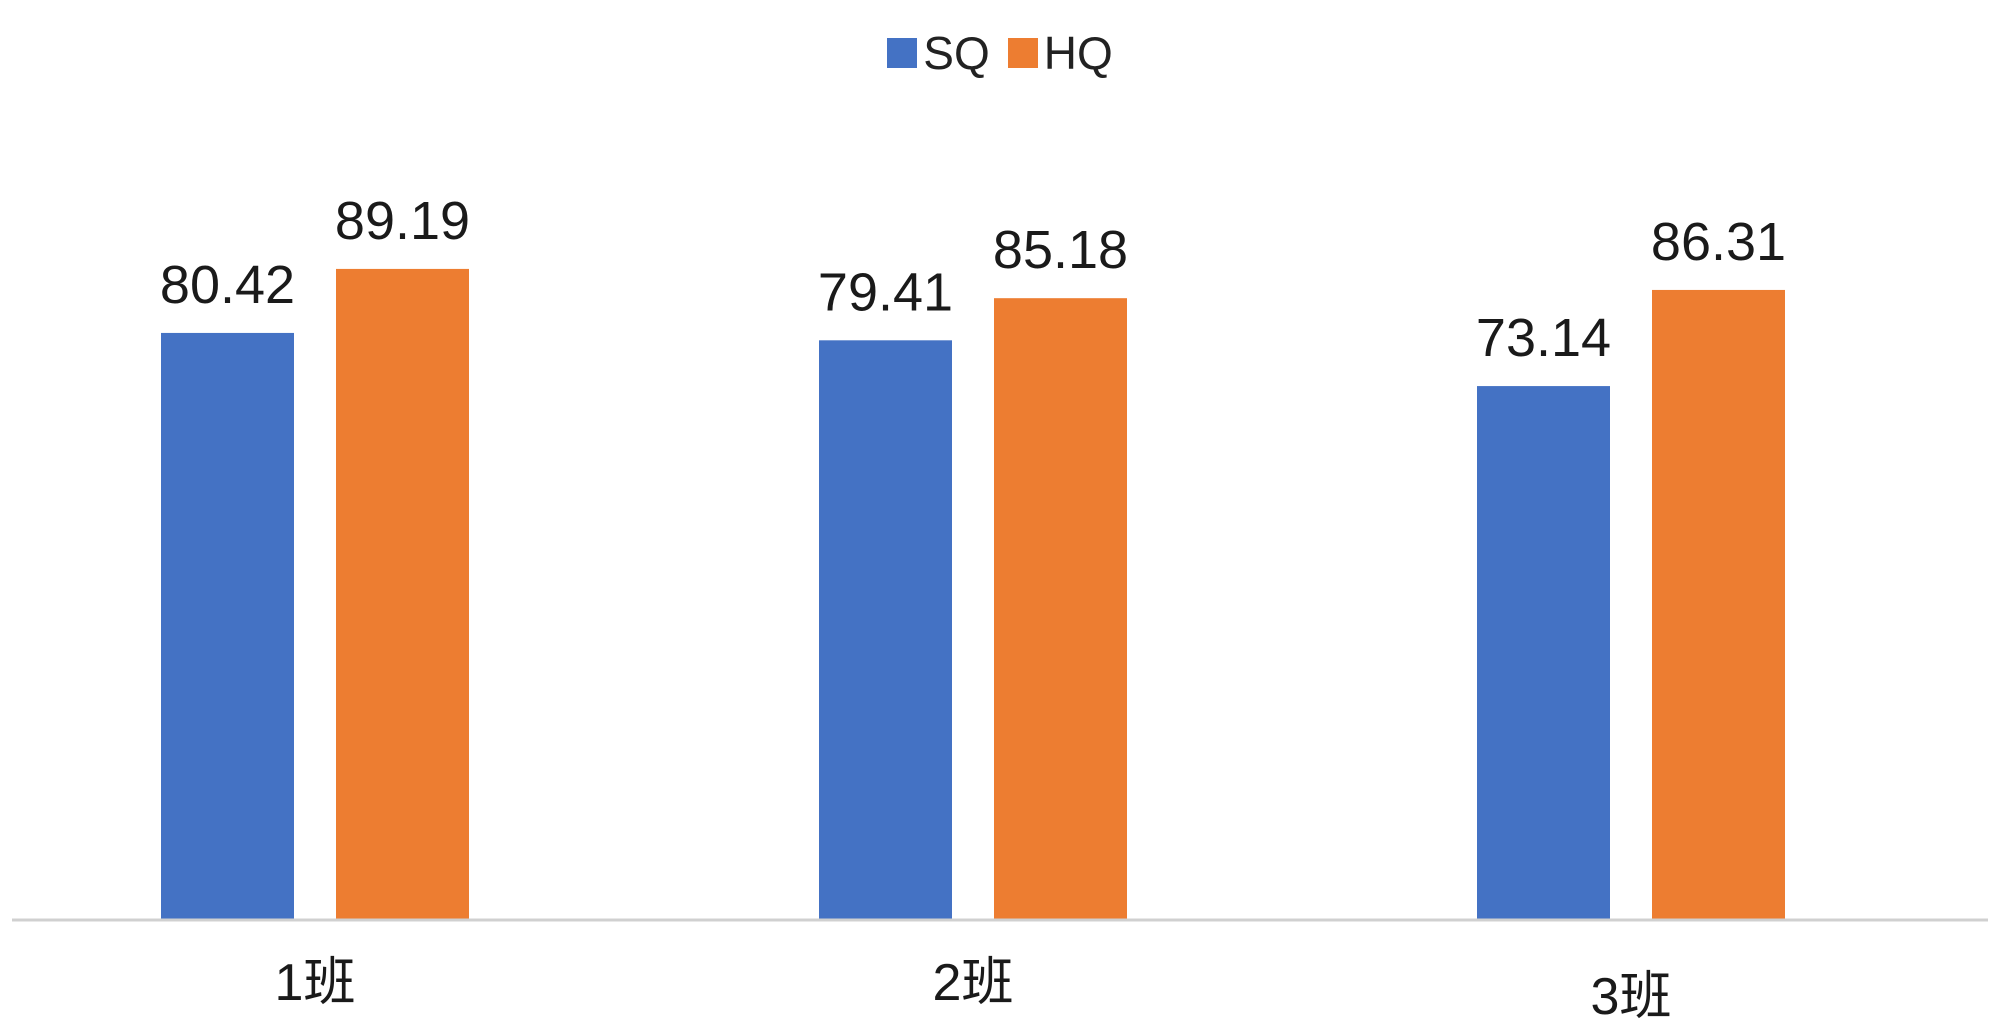 The width and height of the screenshot is (2000, 1025). What do you see at coordinates (973, 279) in the screenshot?
I see `data-labels-layer: 80.42 89.19 79.41 85.18 73.14 86.31` at bounding box center [973, 279].